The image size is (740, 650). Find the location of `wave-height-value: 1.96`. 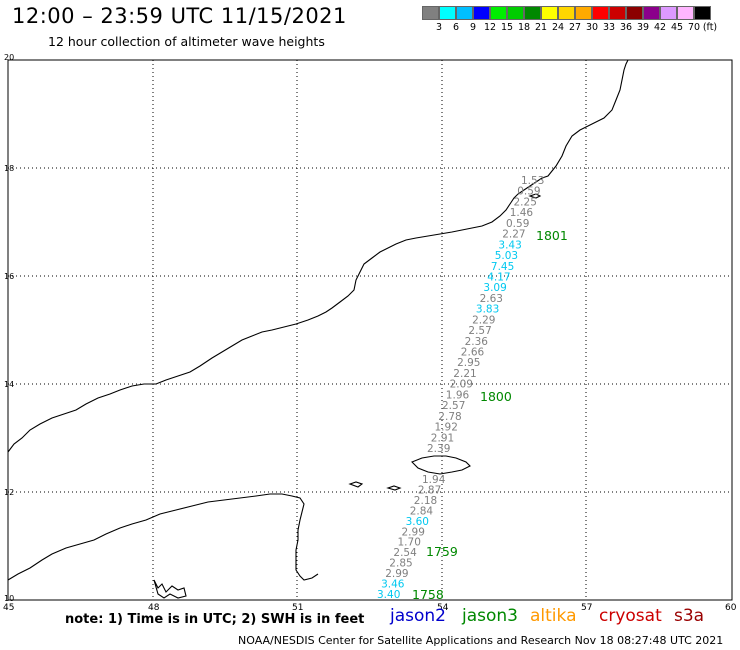

wave-height-value: 1.96 is located at coordinates (458, 395).